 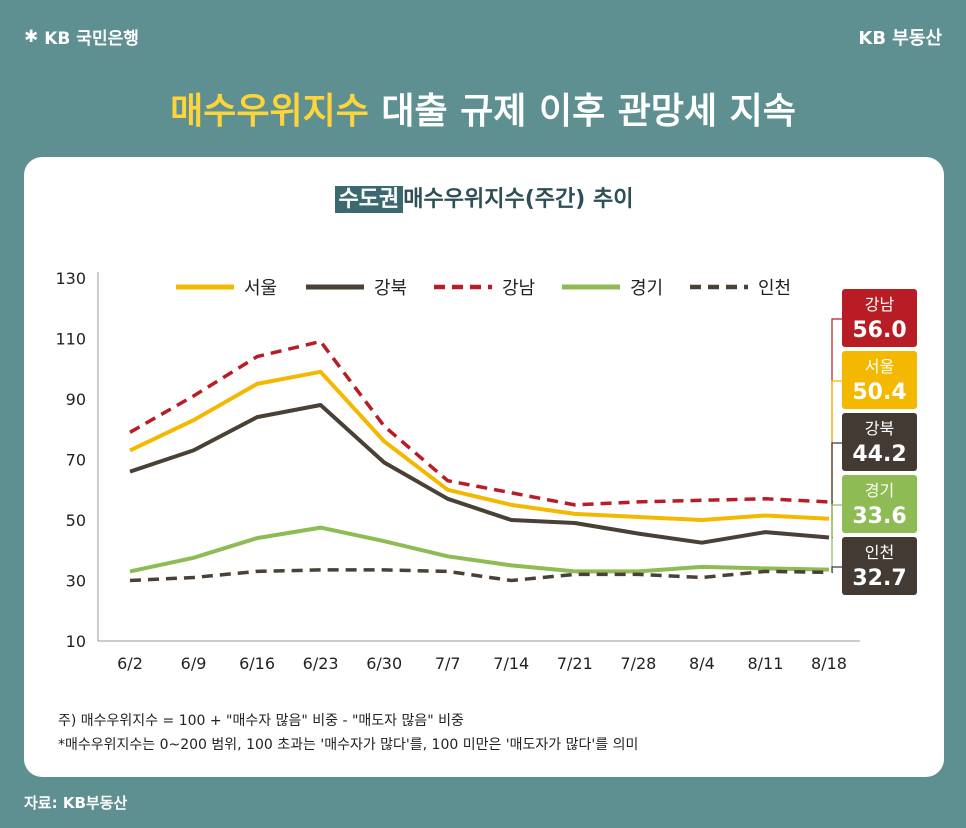 What do you see at coordinates (76, 399) in the screenshot?
I see `y-tick-label: 90` at bounding box center [76, 399].